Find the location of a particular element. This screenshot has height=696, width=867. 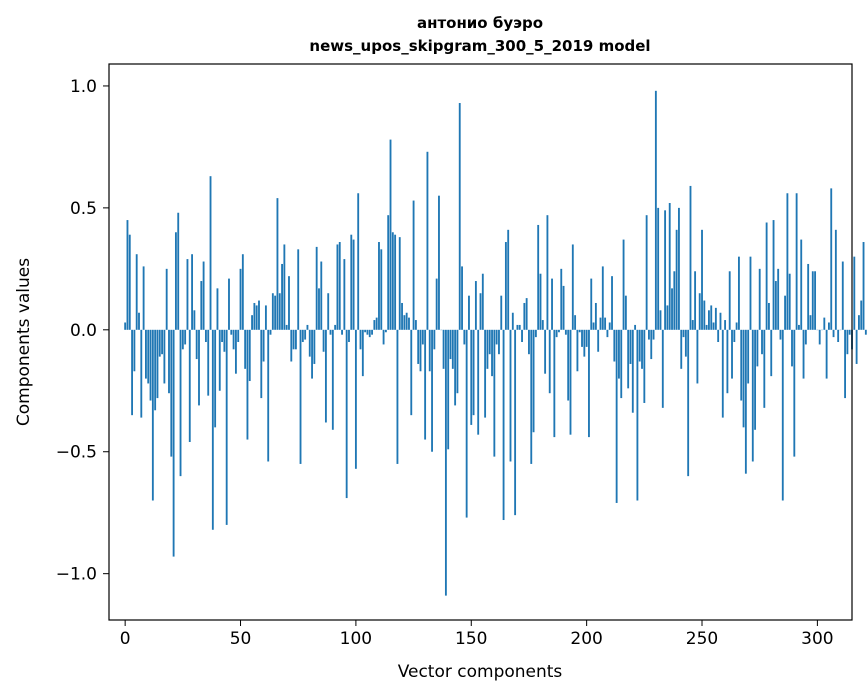

x-tick-label: 300 is located at coordinates (817, 639).